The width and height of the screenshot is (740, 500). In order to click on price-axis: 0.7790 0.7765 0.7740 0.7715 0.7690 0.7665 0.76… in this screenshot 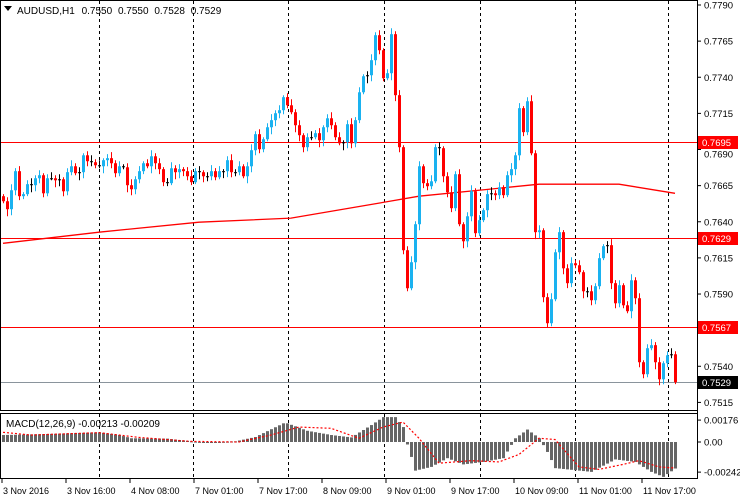, I will do `click(718, 239)`.